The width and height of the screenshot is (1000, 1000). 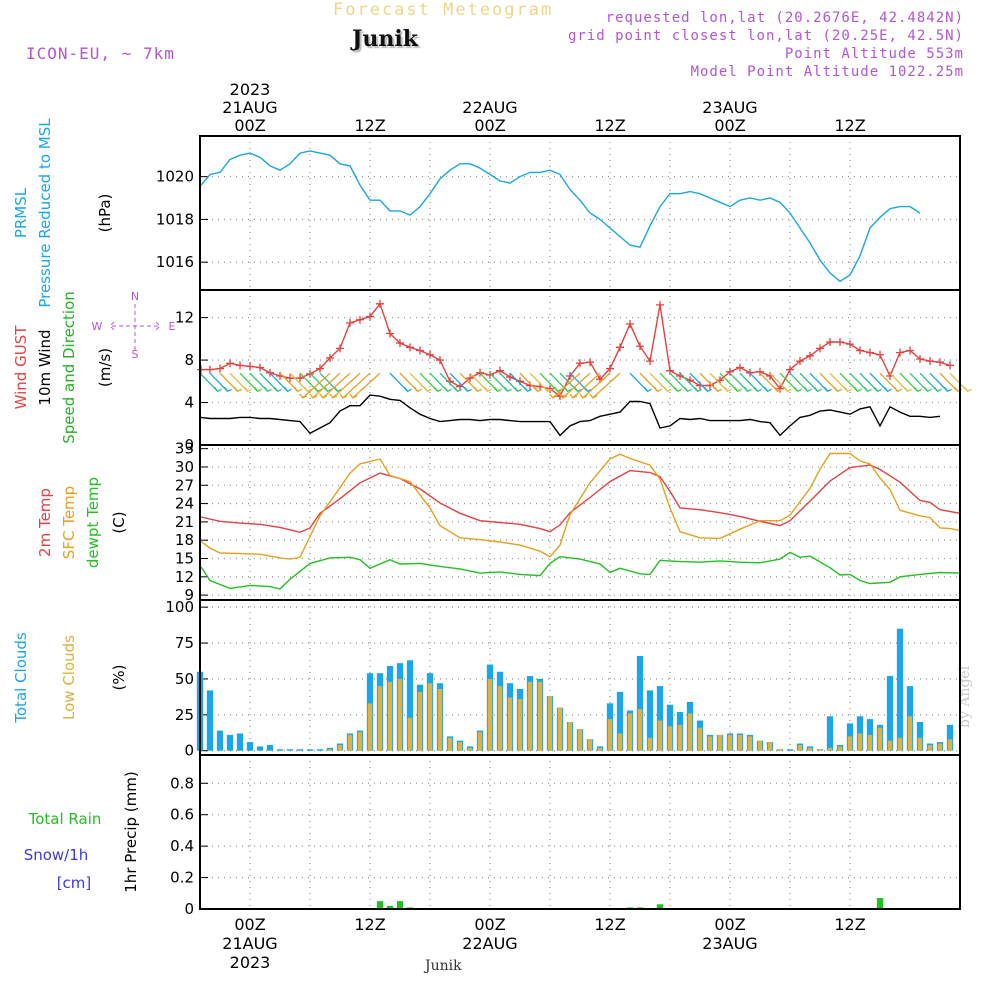 What do you see at coordinates (489, 943) in the screenshot?
I see `time-label-bottom: 22AUG` at bounding box center [489, 943].